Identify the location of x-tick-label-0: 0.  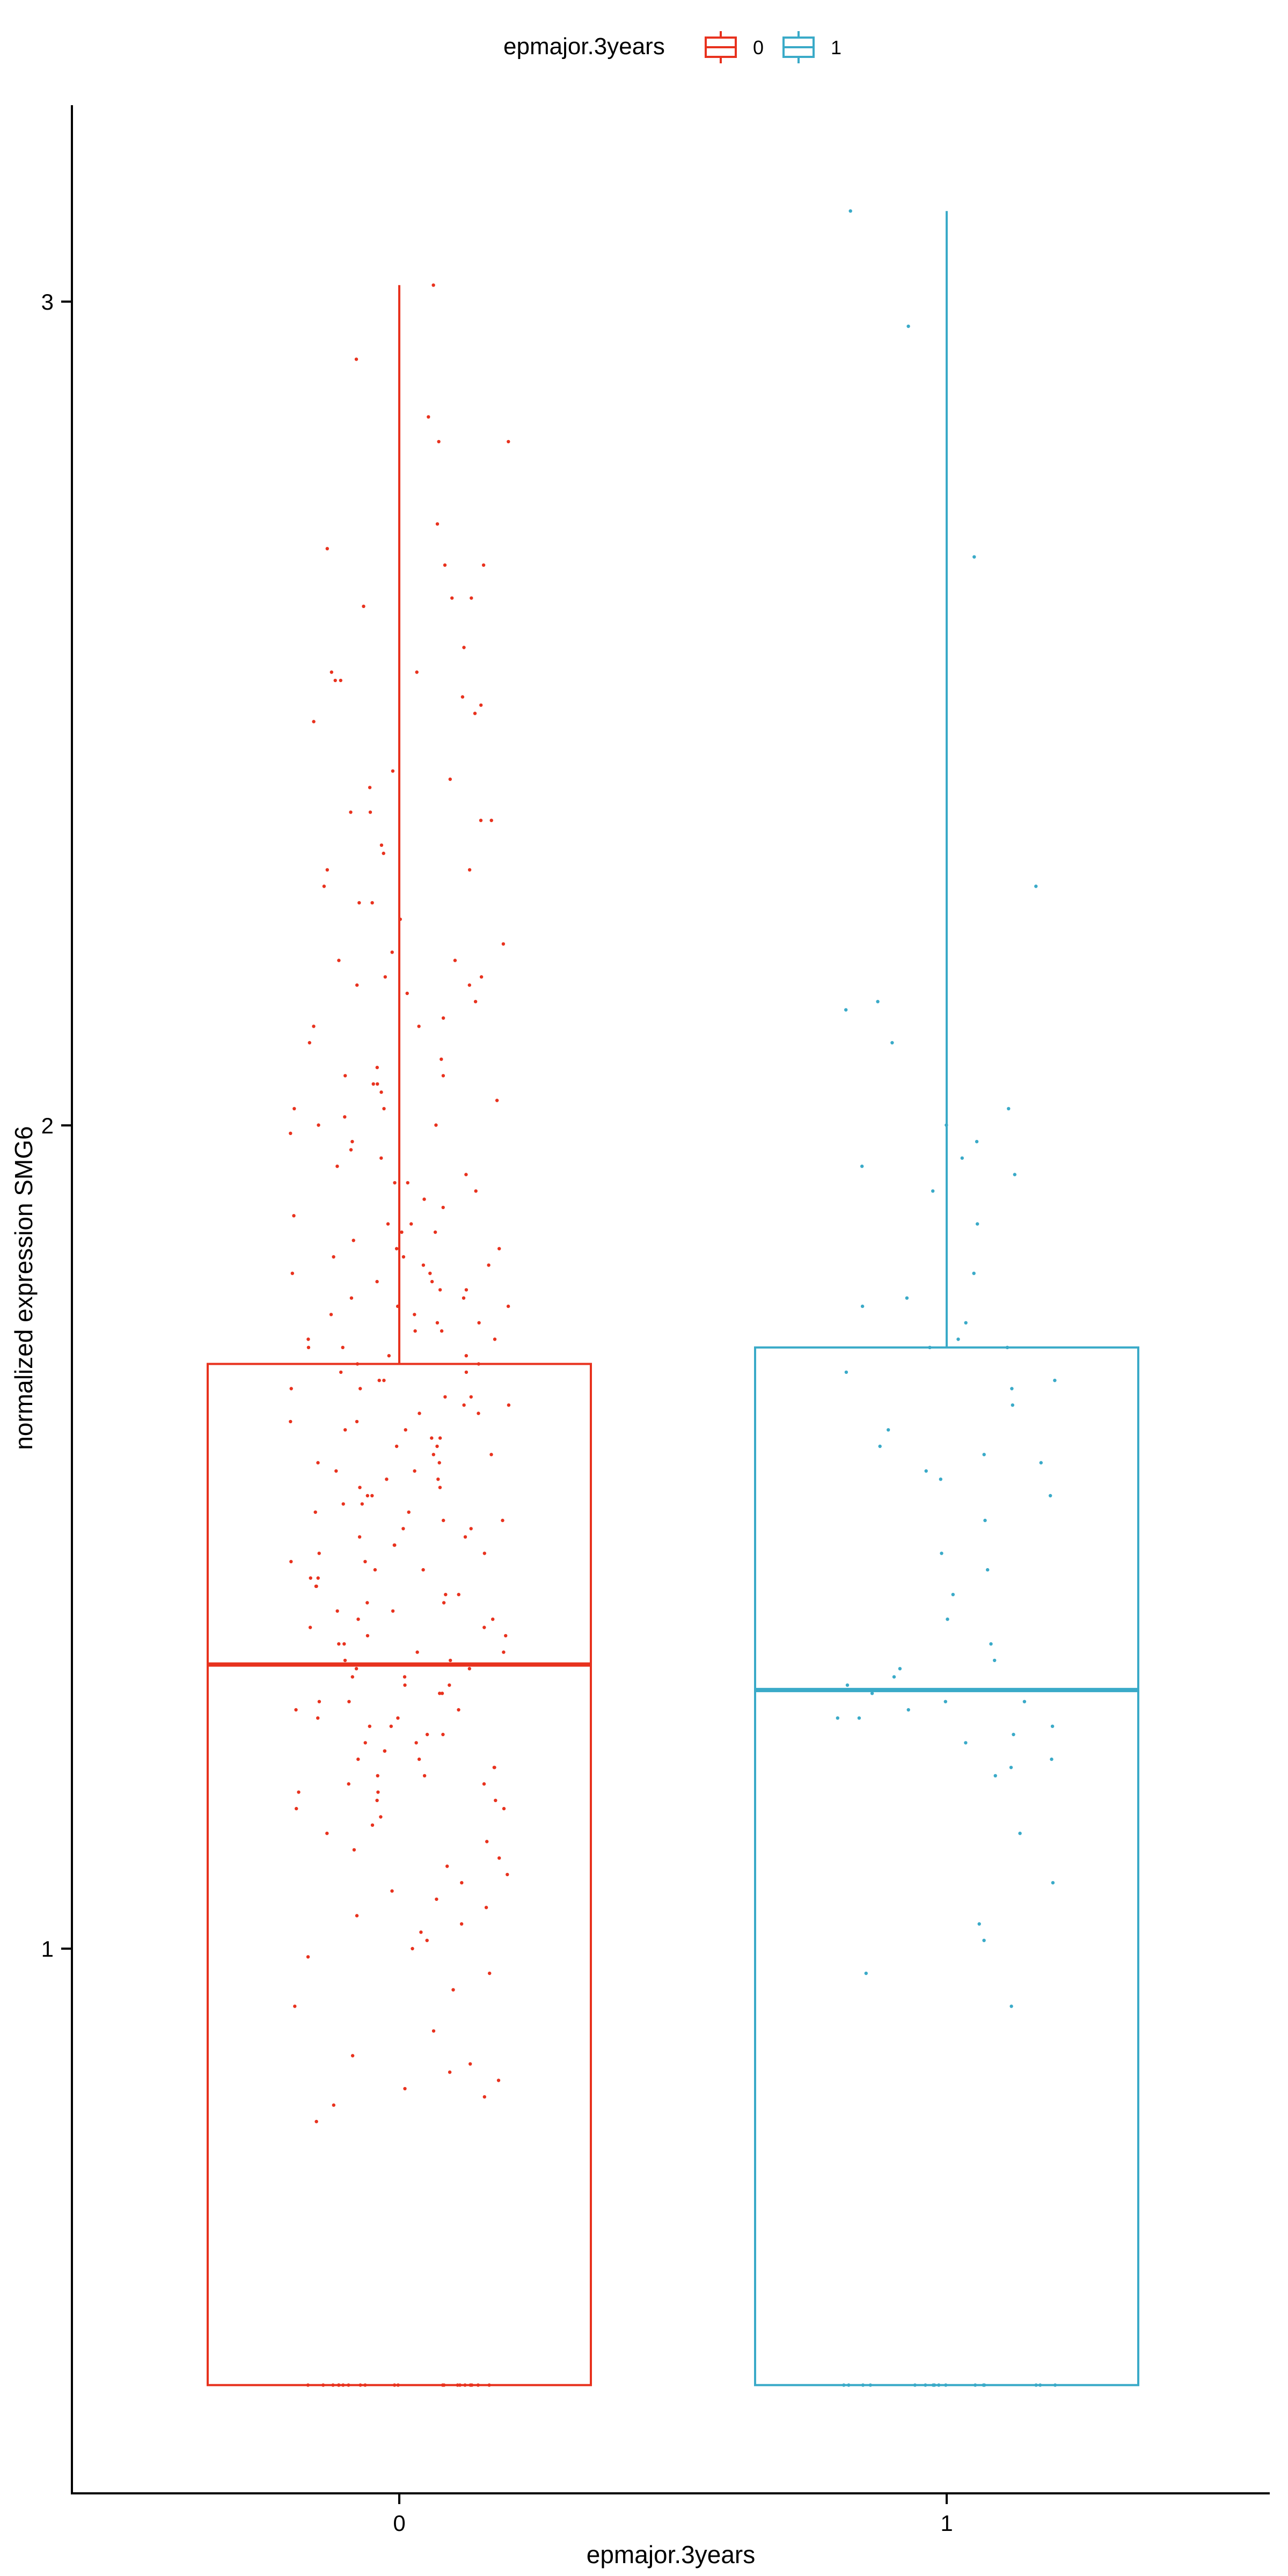
(399, 2523).